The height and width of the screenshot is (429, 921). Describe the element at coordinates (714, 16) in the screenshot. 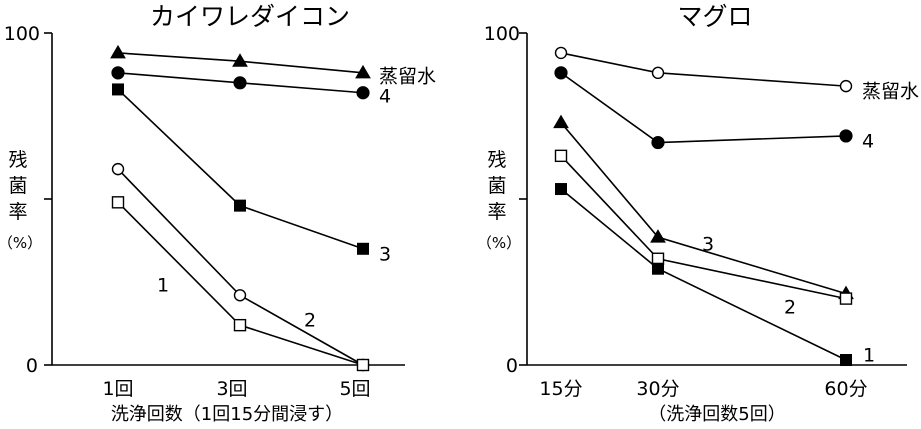

I see `chart-title: マグロ` at that location.